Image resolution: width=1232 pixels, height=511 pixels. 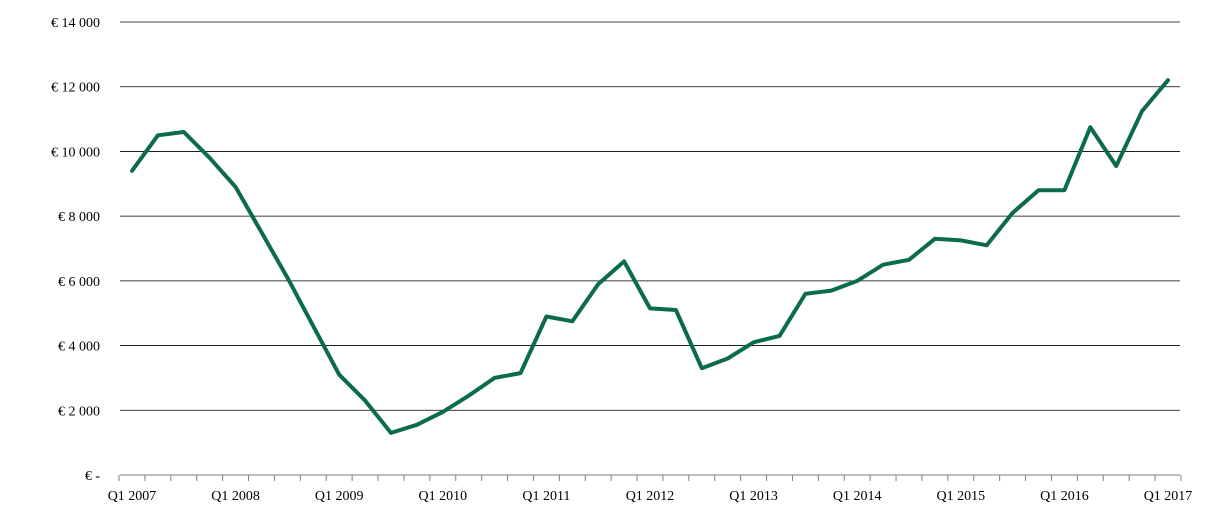 What do you see at coordinates (79, 347) in the screenshot?
I see `y-tick-label: € 4 000` at bounding box center [79, 347].